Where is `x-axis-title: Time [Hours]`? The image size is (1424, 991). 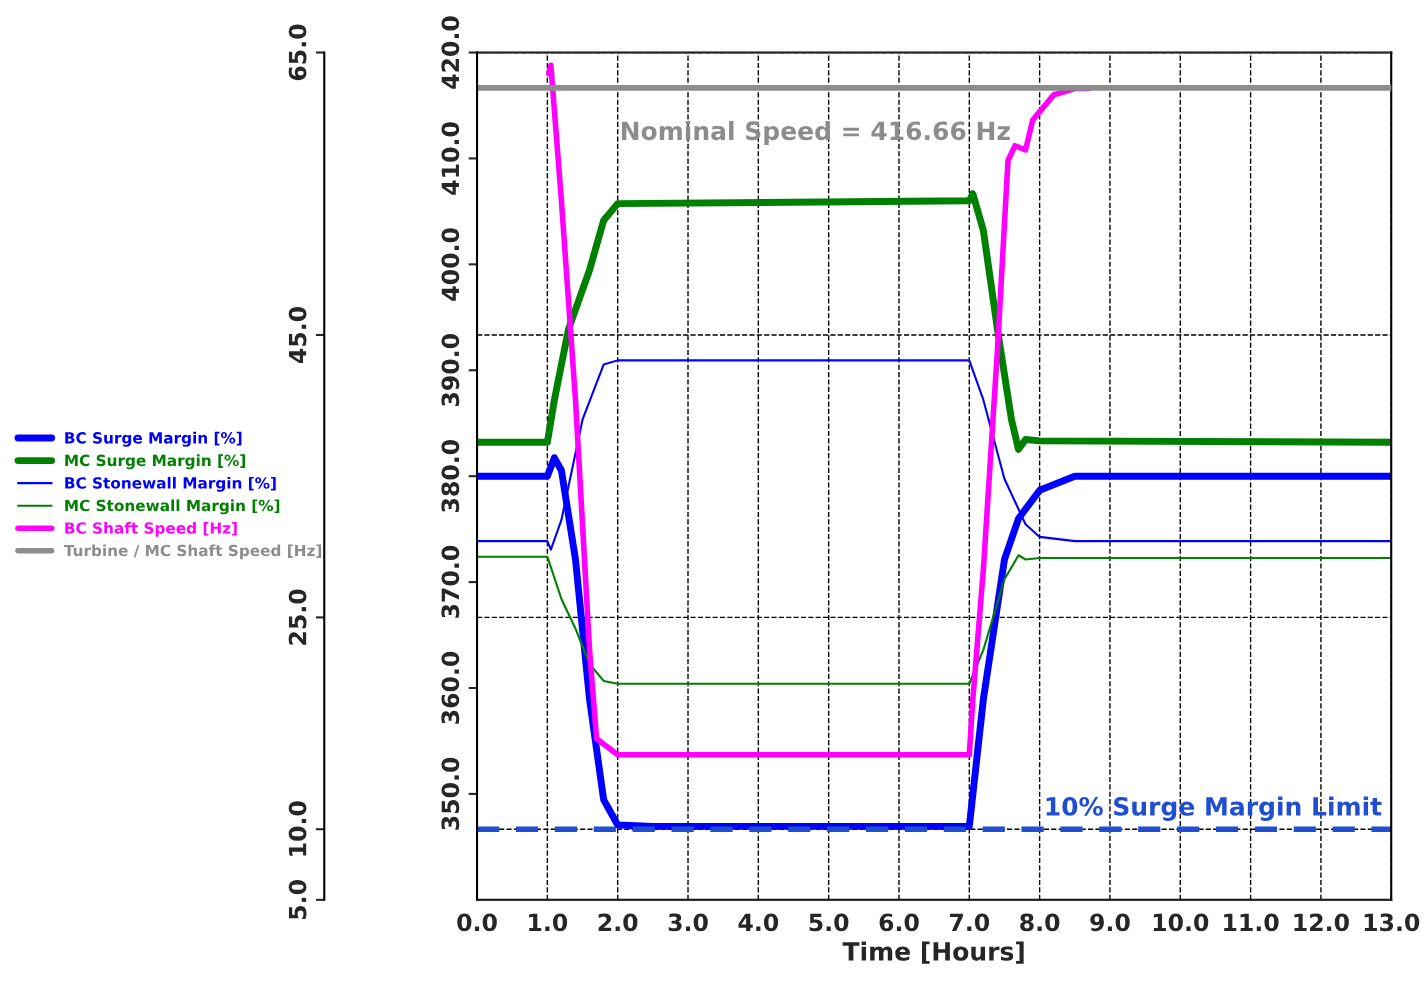 x-axis-title: Time [Hours] is located at coordinates (933, 952).